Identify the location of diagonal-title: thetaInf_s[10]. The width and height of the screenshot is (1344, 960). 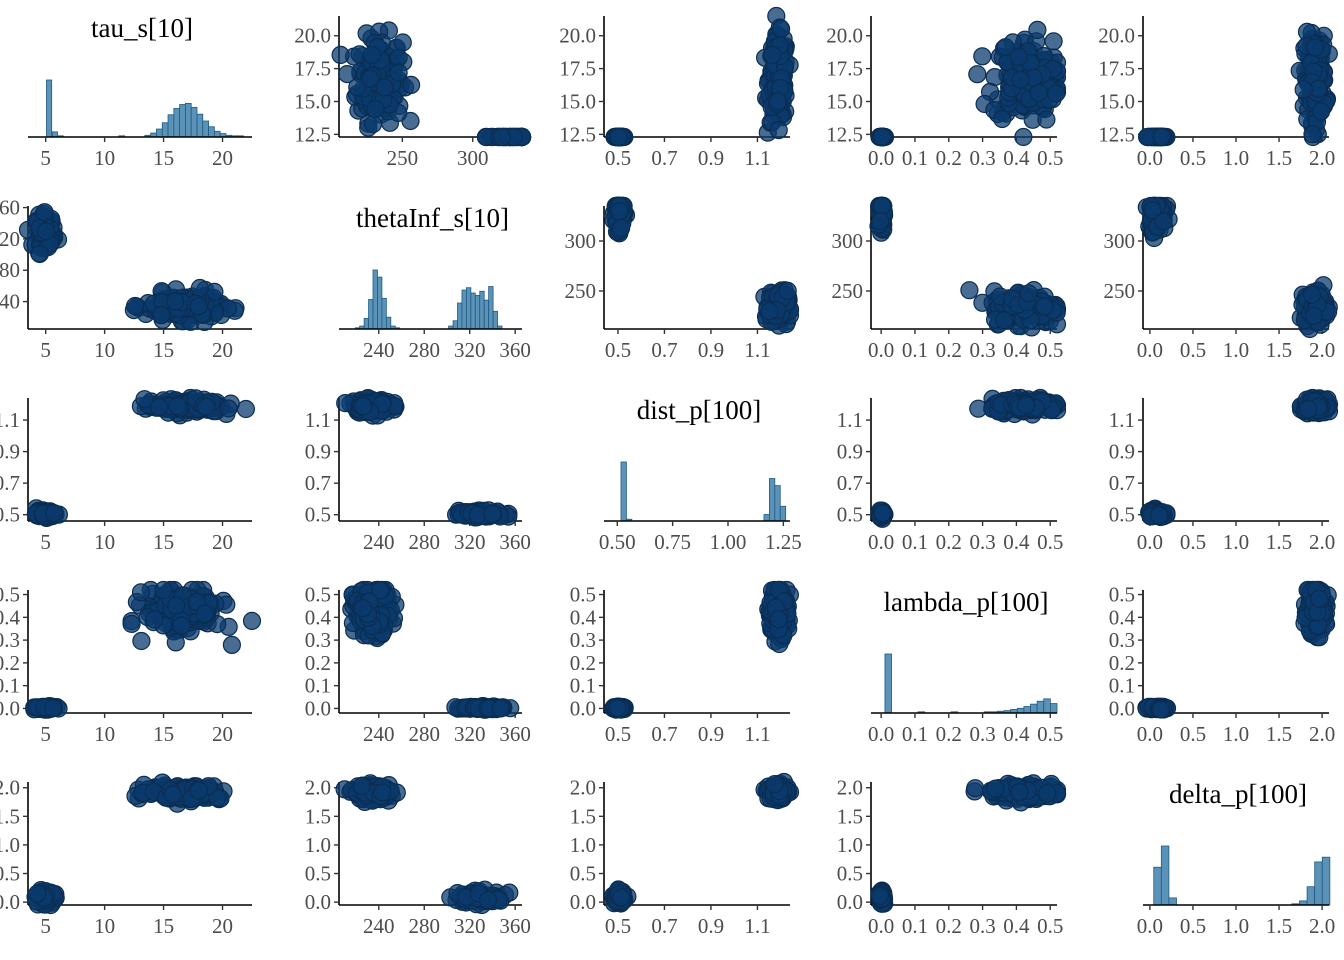
(432, 218).